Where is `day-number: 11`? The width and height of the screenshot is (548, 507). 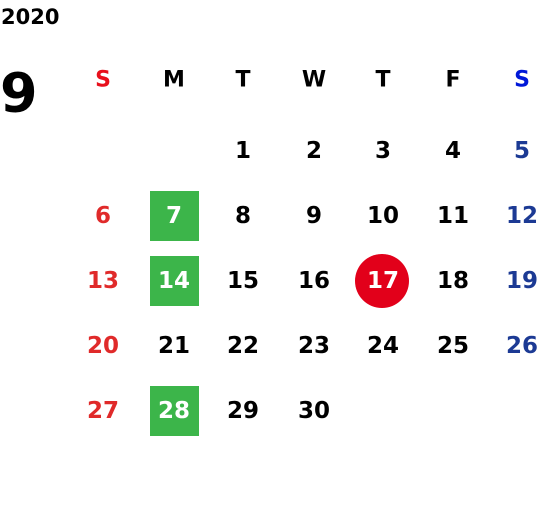
day-number: 11 is located at coordinates (453, 216).